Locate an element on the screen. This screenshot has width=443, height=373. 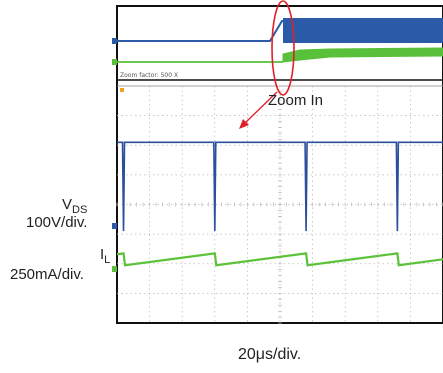
il-main: I is located at coordinates (102, 254).